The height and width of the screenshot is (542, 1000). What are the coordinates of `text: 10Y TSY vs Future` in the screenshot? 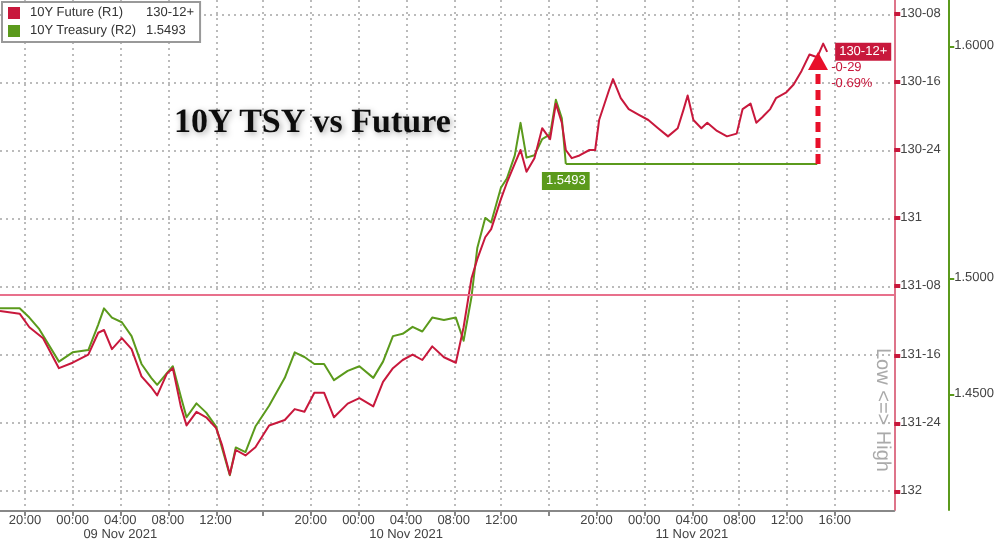 It's located at (313, 121).